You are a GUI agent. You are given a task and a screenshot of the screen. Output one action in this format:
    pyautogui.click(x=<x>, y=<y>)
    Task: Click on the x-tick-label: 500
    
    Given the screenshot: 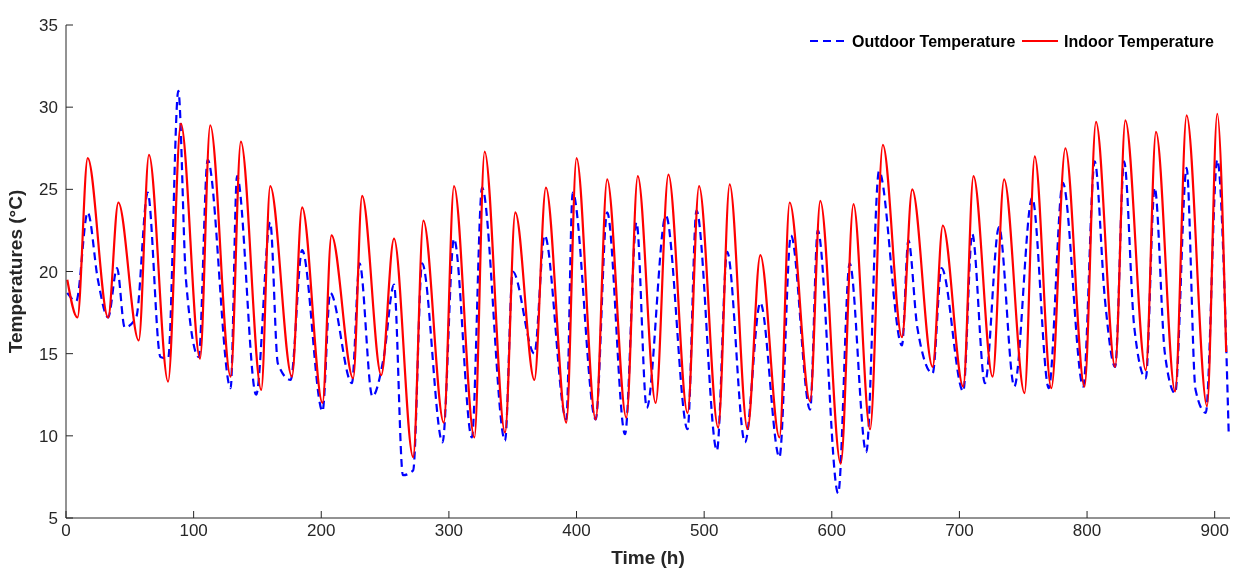 What is the action you would take?
    pyautogui.click(x=704, y=530)
    